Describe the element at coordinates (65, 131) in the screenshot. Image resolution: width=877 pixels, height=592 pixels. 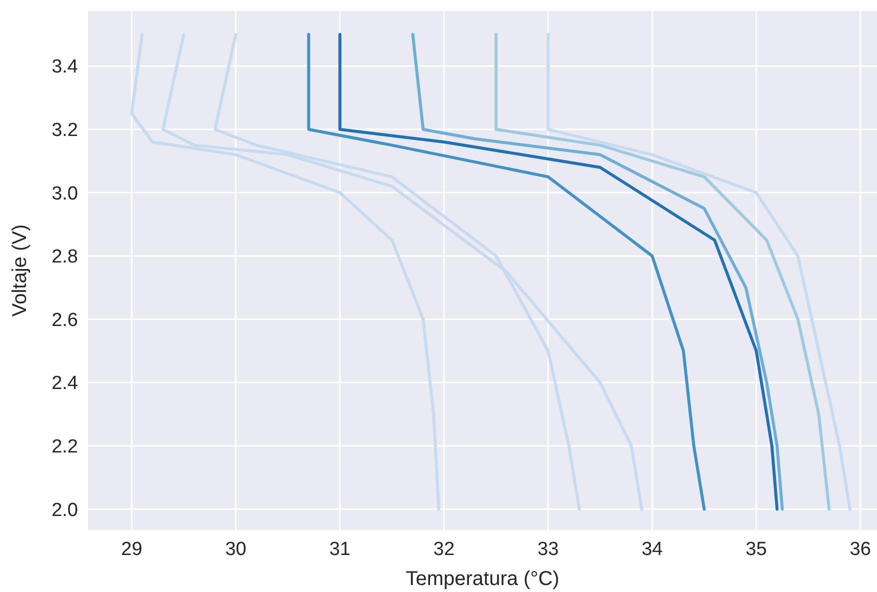
I see `y-tick-label: 3.2` at that location.